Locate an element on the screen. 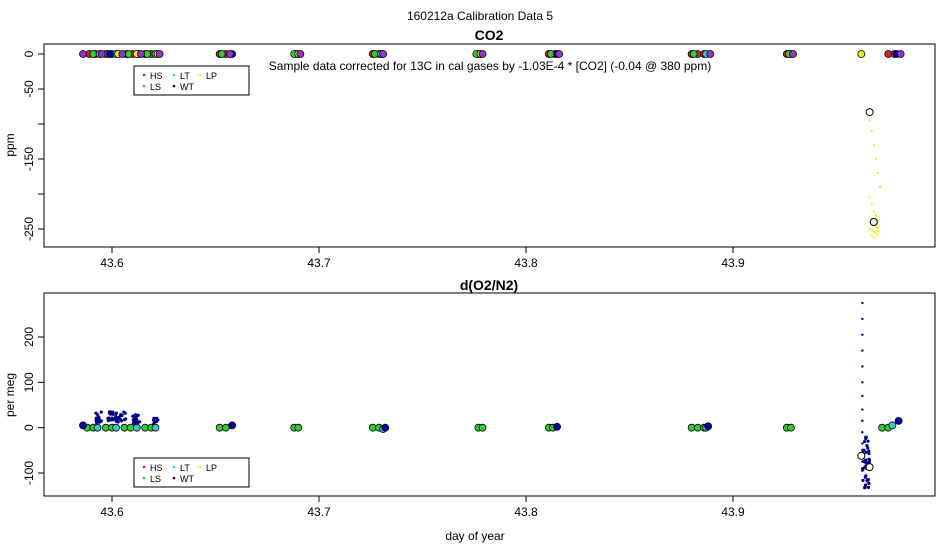  o2n2-legend-label-hs: HS is located at coordinates (156, 468).